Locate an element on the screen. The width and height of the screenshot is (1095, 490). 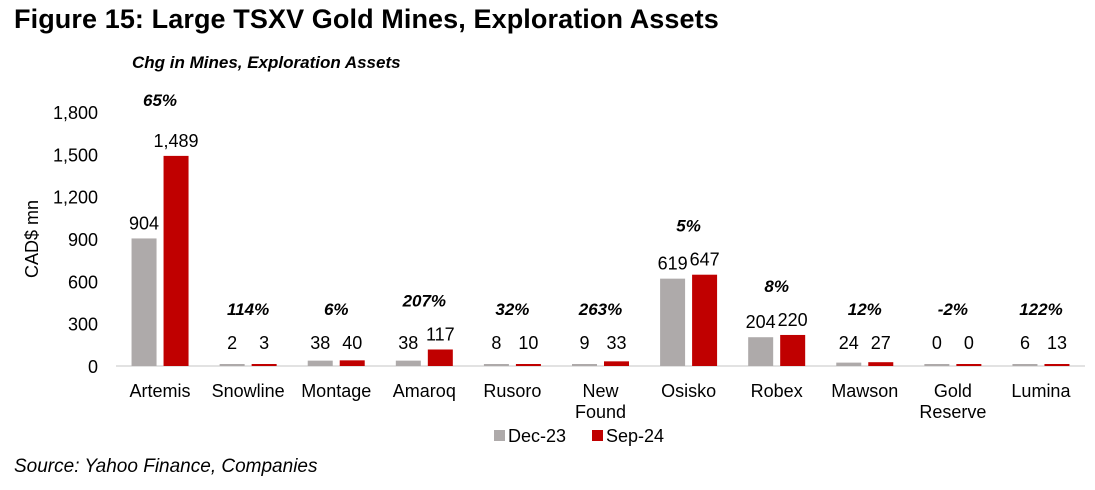
x-tick-label: Artemis is located at coordinates (160, 391).